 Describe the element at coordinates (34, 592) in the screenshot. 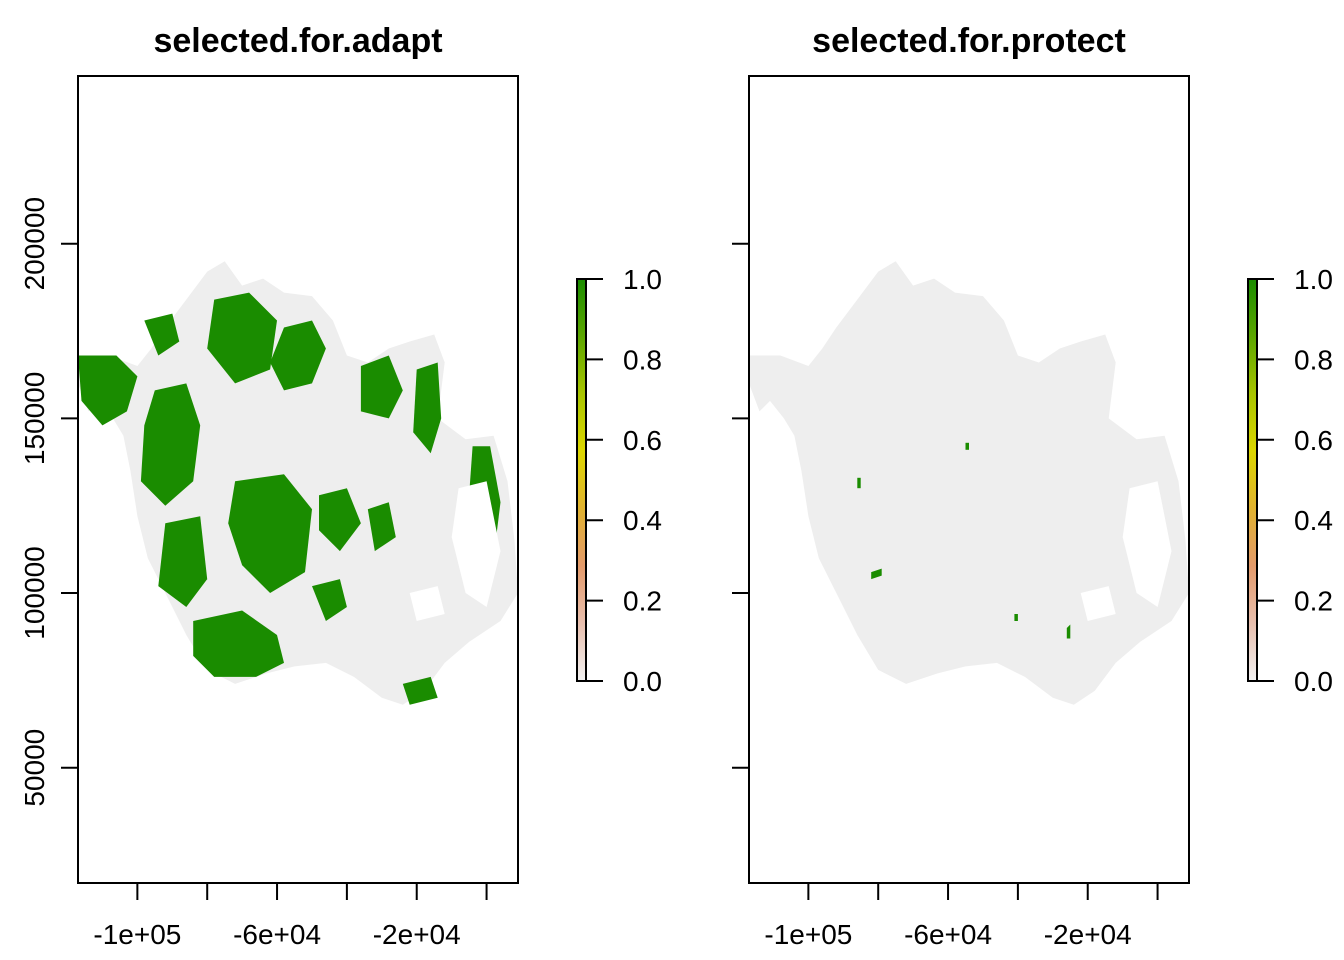

I see `y-tick-label: 100000` at that location.